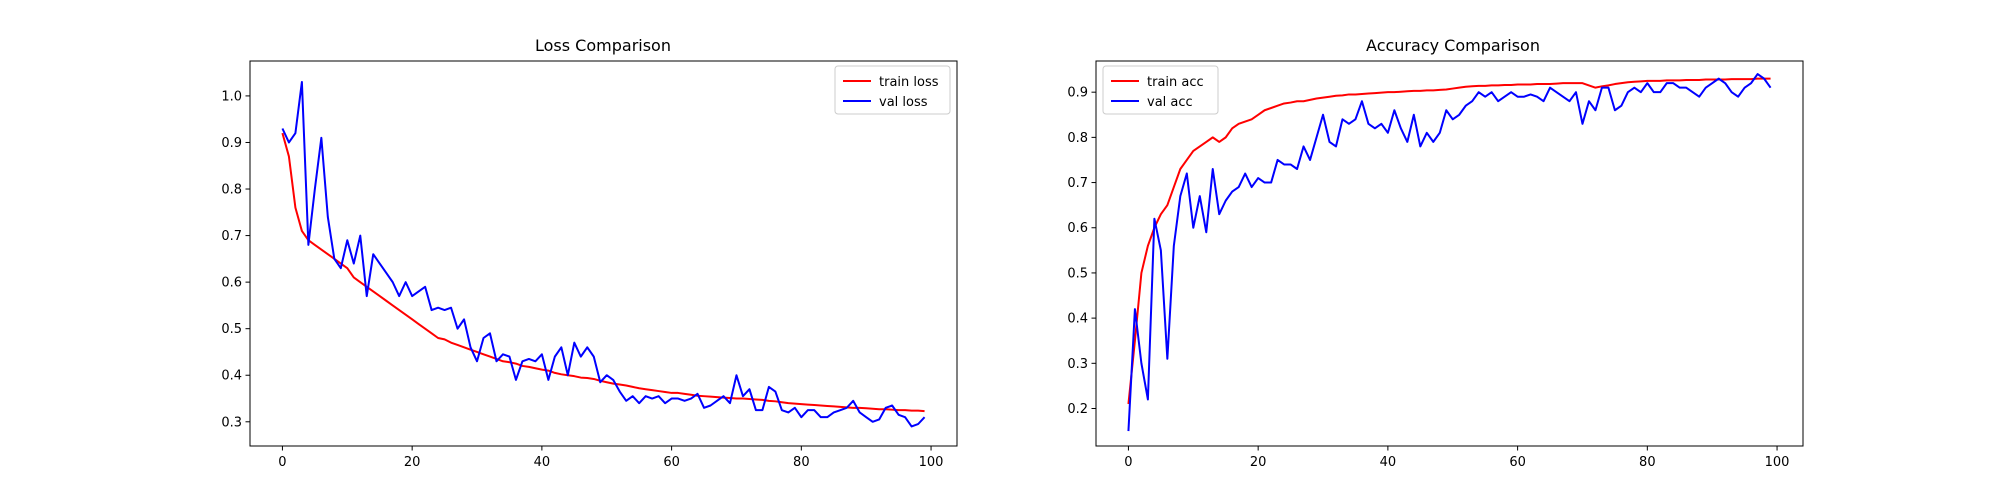 The width and height of the screenshot is (2000, 500). Describe the element at coordinates (1453, 45) in the screenshot. I see `chart-title: Accuracy Comparison` at that location.